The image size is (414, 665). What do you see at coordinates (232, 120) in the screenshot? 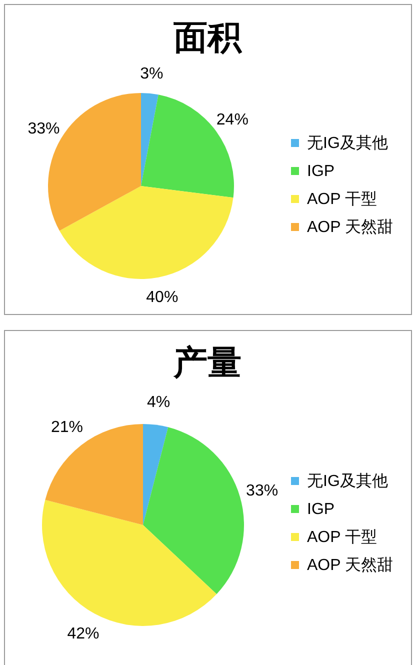
I see `data-label: 24%` at bounding box center [232, 120].